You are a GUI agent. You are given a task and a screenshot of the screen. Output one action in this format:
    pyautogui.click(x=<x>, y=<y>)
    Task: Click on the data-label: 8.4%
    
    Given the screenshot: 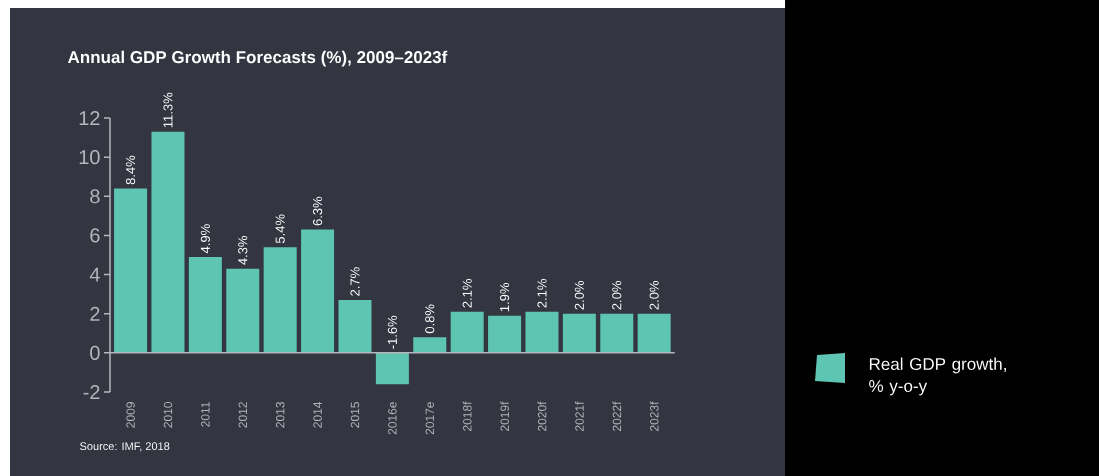 What is the action you would take?
    pyautogui.click(x=130, y=170)
    